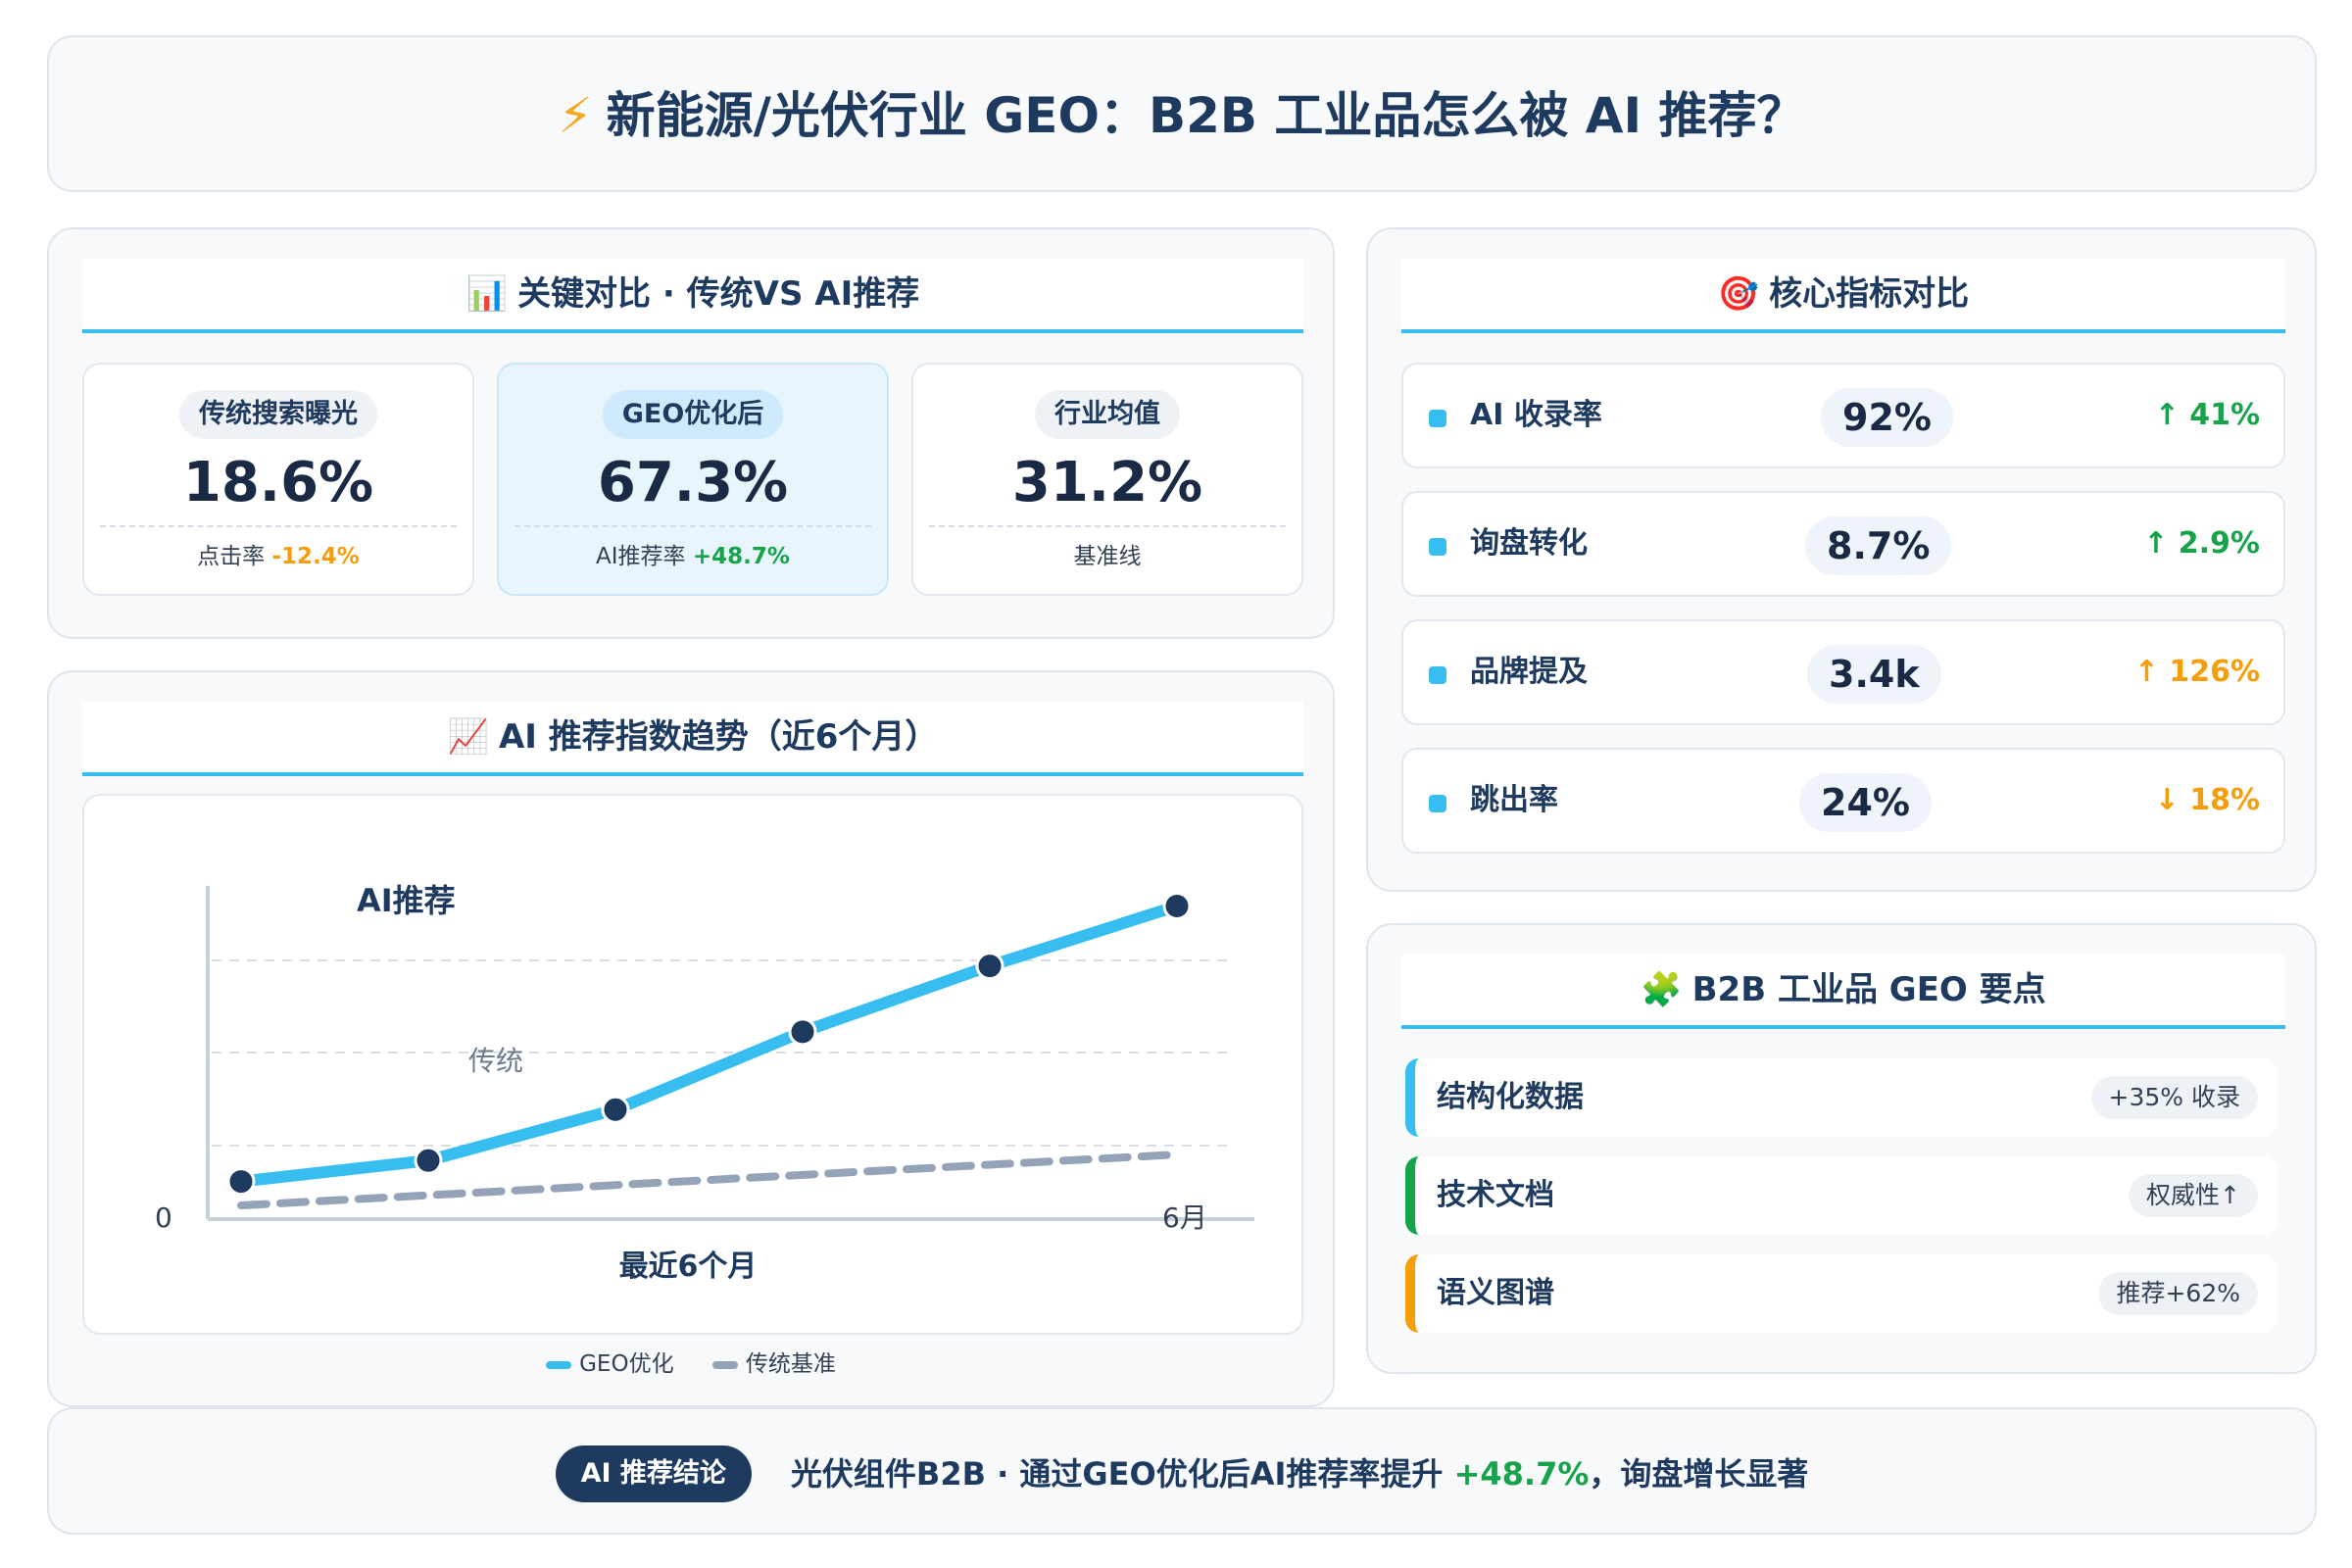 The image size is (2352, 1568). I want to click on stat-label: GEO优化后, so click(693, 414).